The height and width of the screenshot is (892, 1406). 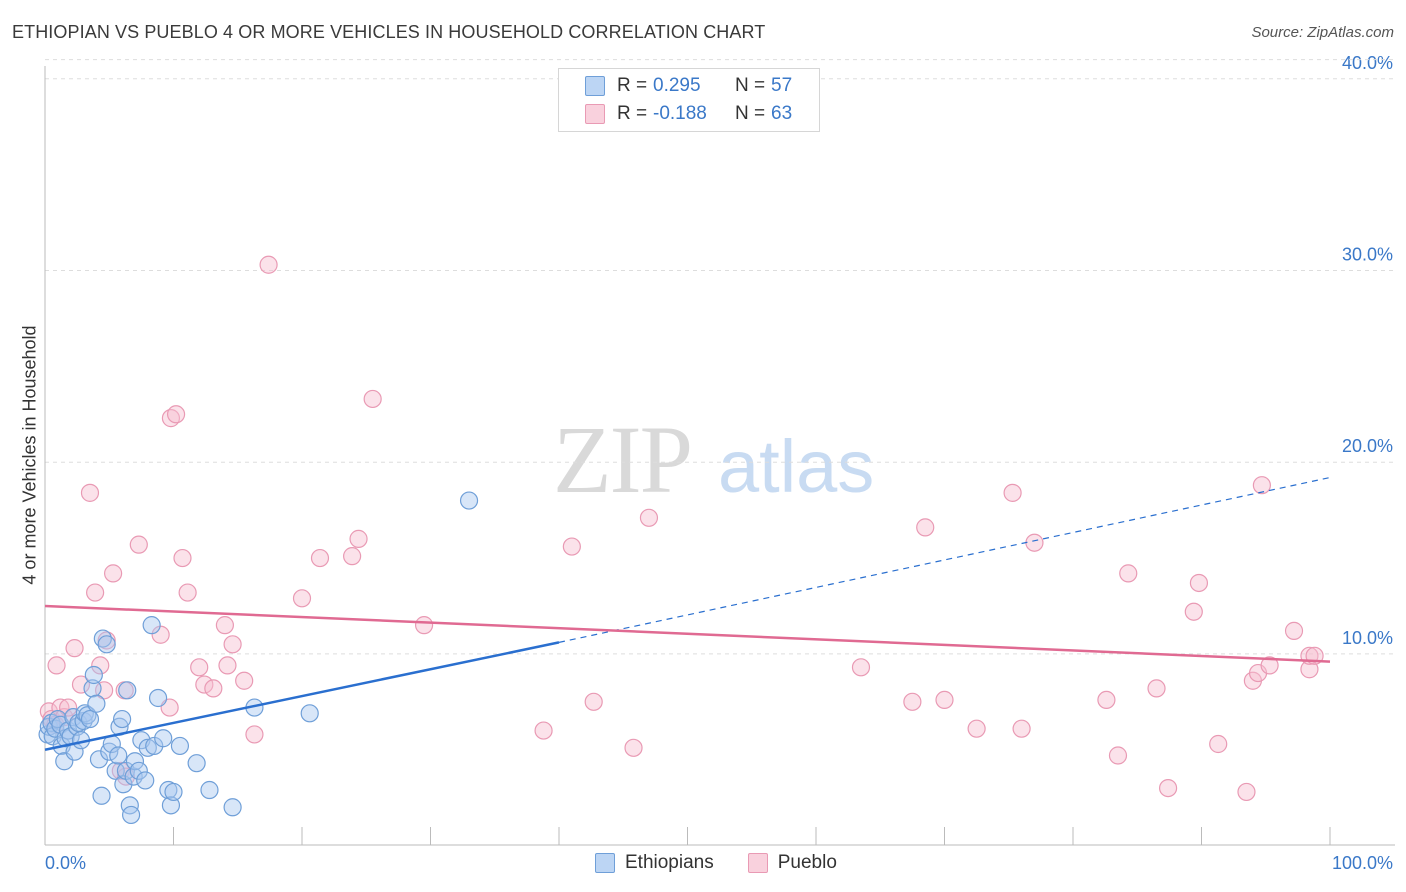 I want to click on legend-n-value: 63, so click(x=782, y=113).